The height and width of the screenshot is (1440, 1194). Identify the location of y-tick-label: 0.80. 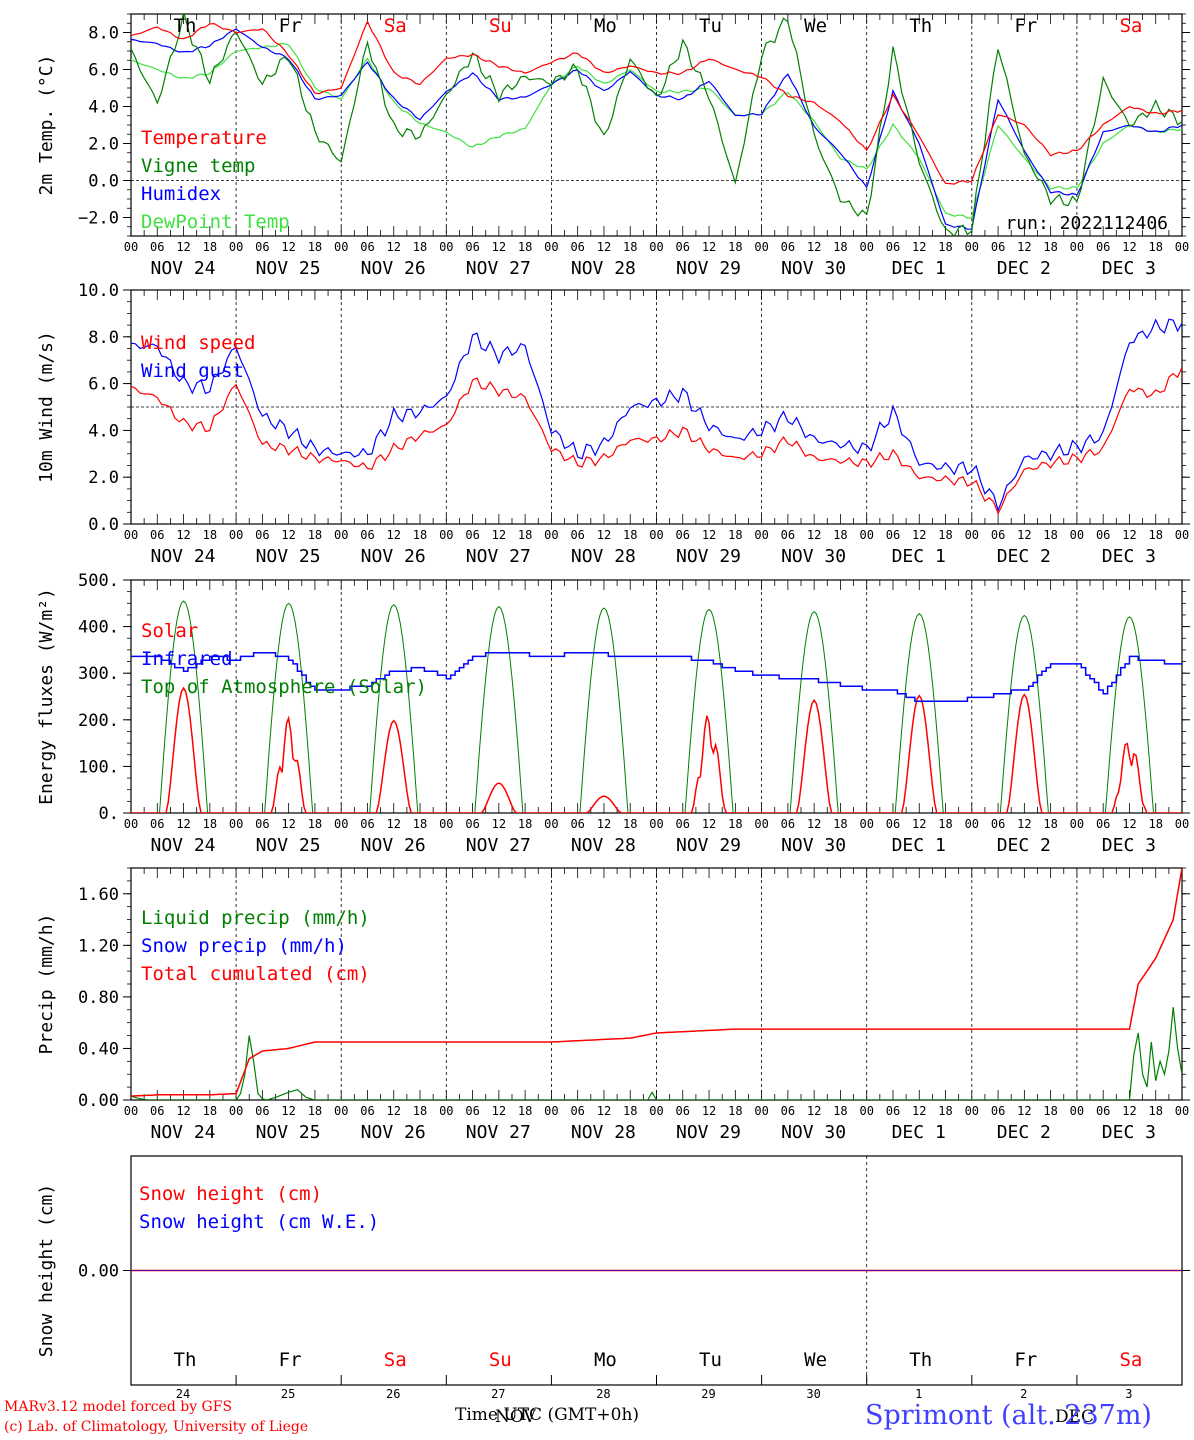
(98, 998).